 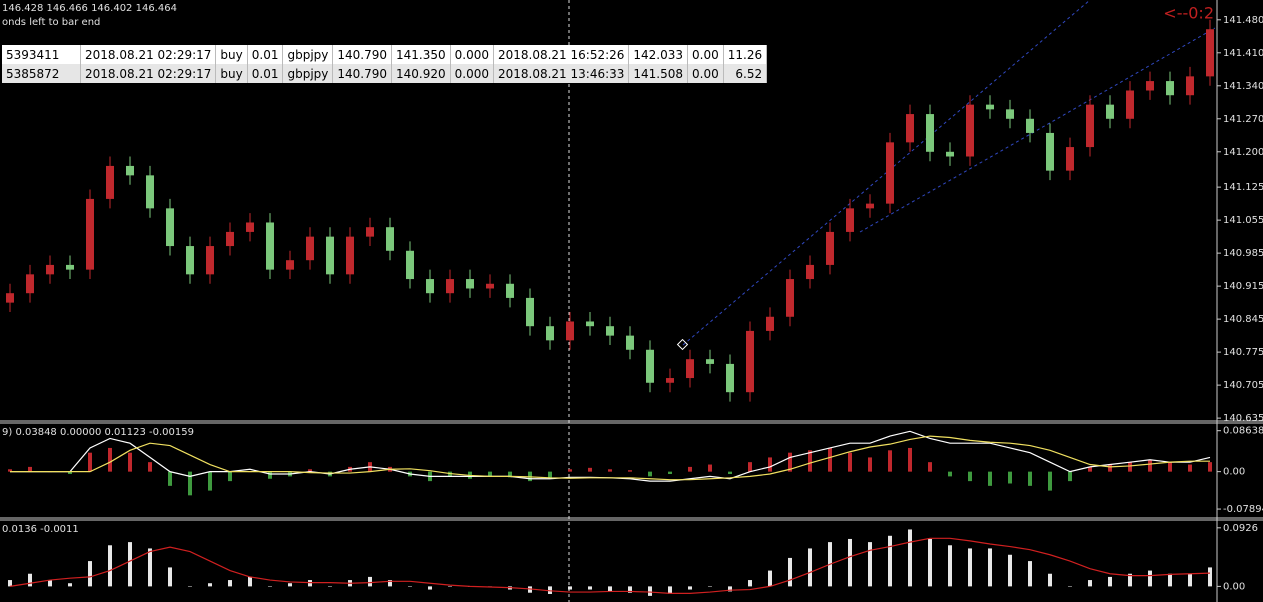 I want to click on order-cell: 140.790, so click(x=362, y=54).